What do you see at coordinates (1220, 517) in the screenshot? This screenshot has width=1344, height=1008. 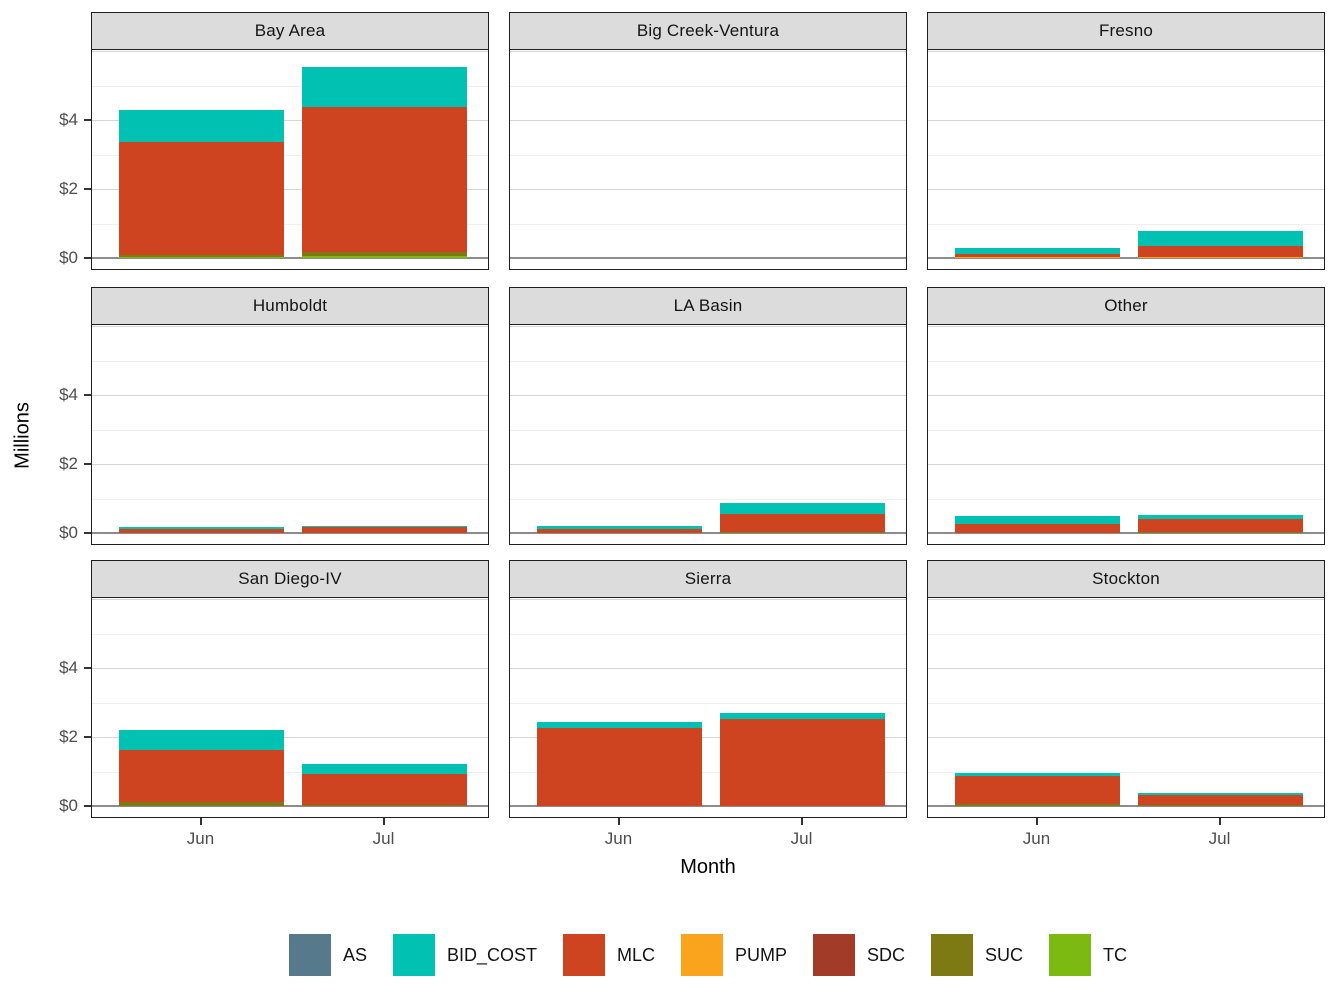 I see `bar-segment-other-jul-bid-cost` at bounding box center [1220, 517].